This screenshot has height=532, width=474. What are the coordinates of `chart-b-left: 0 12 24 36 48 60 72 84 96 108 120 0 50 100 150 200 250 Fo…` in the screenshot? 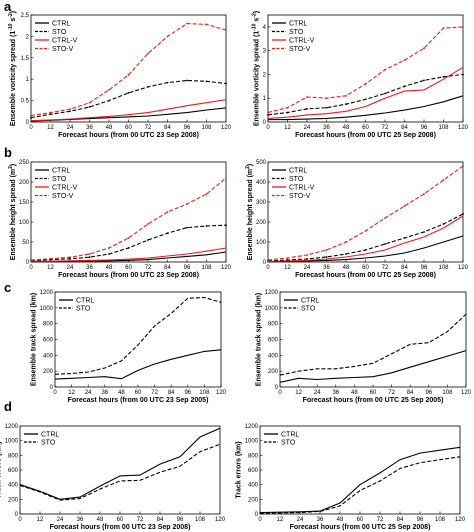 It's located at (120, 219).